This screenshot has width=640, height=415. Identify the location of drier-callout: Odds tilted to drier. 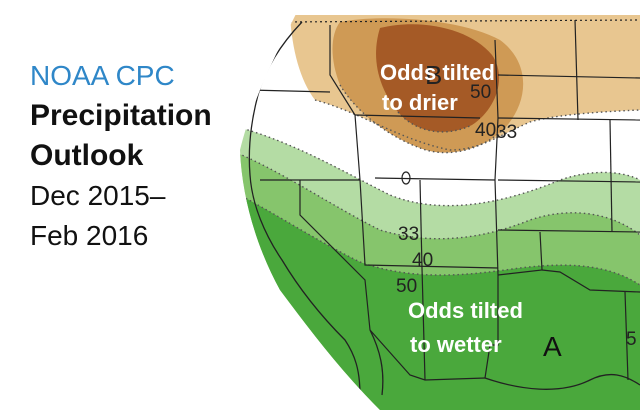
(437, 87).